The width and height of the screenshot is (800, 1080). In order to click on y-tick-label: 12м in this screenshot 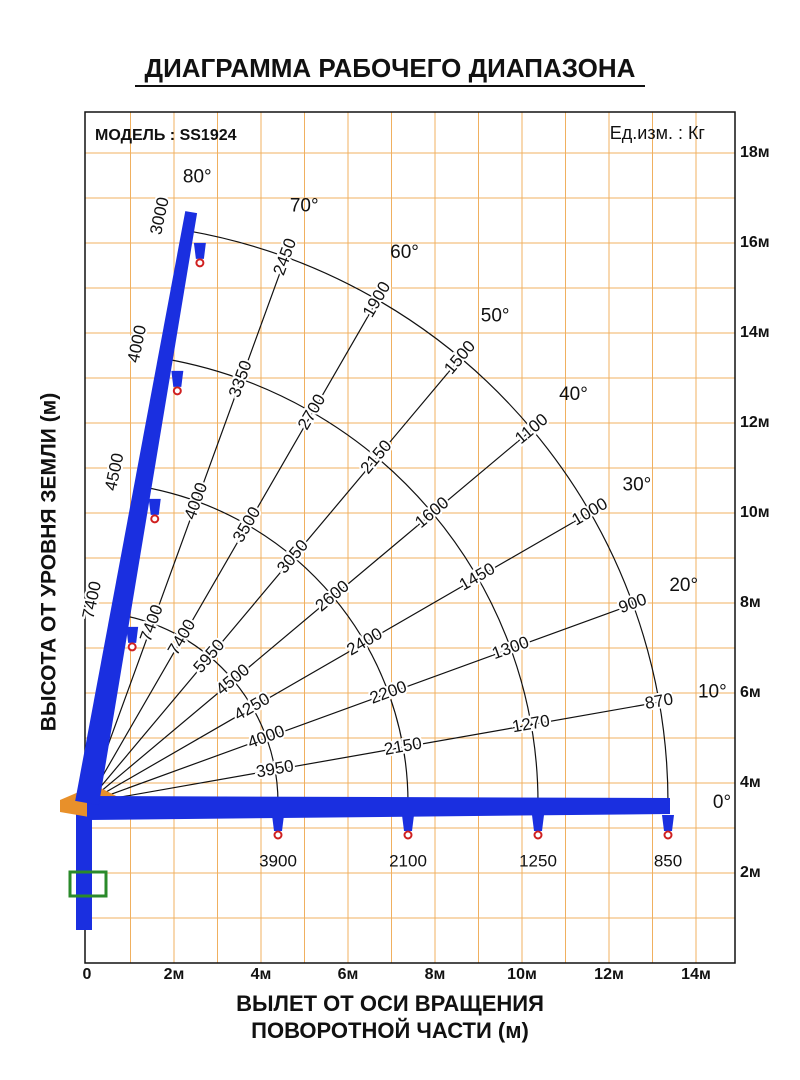, I will do `click(755, 422)`.